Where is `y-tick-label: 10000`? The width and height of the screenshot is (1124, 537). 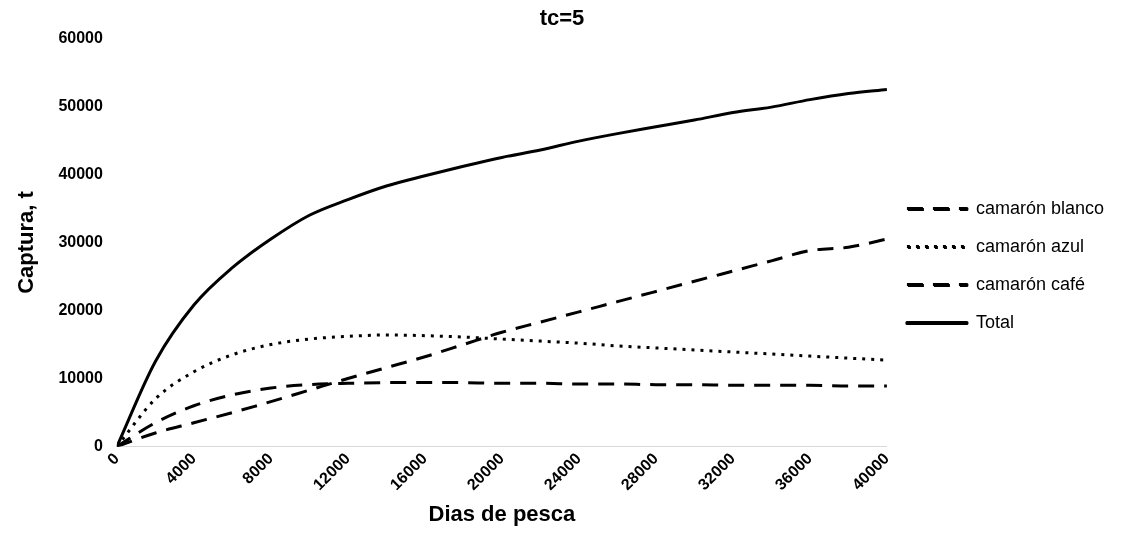 y-tick-label: 10000 is located at coordinates (80, 377).